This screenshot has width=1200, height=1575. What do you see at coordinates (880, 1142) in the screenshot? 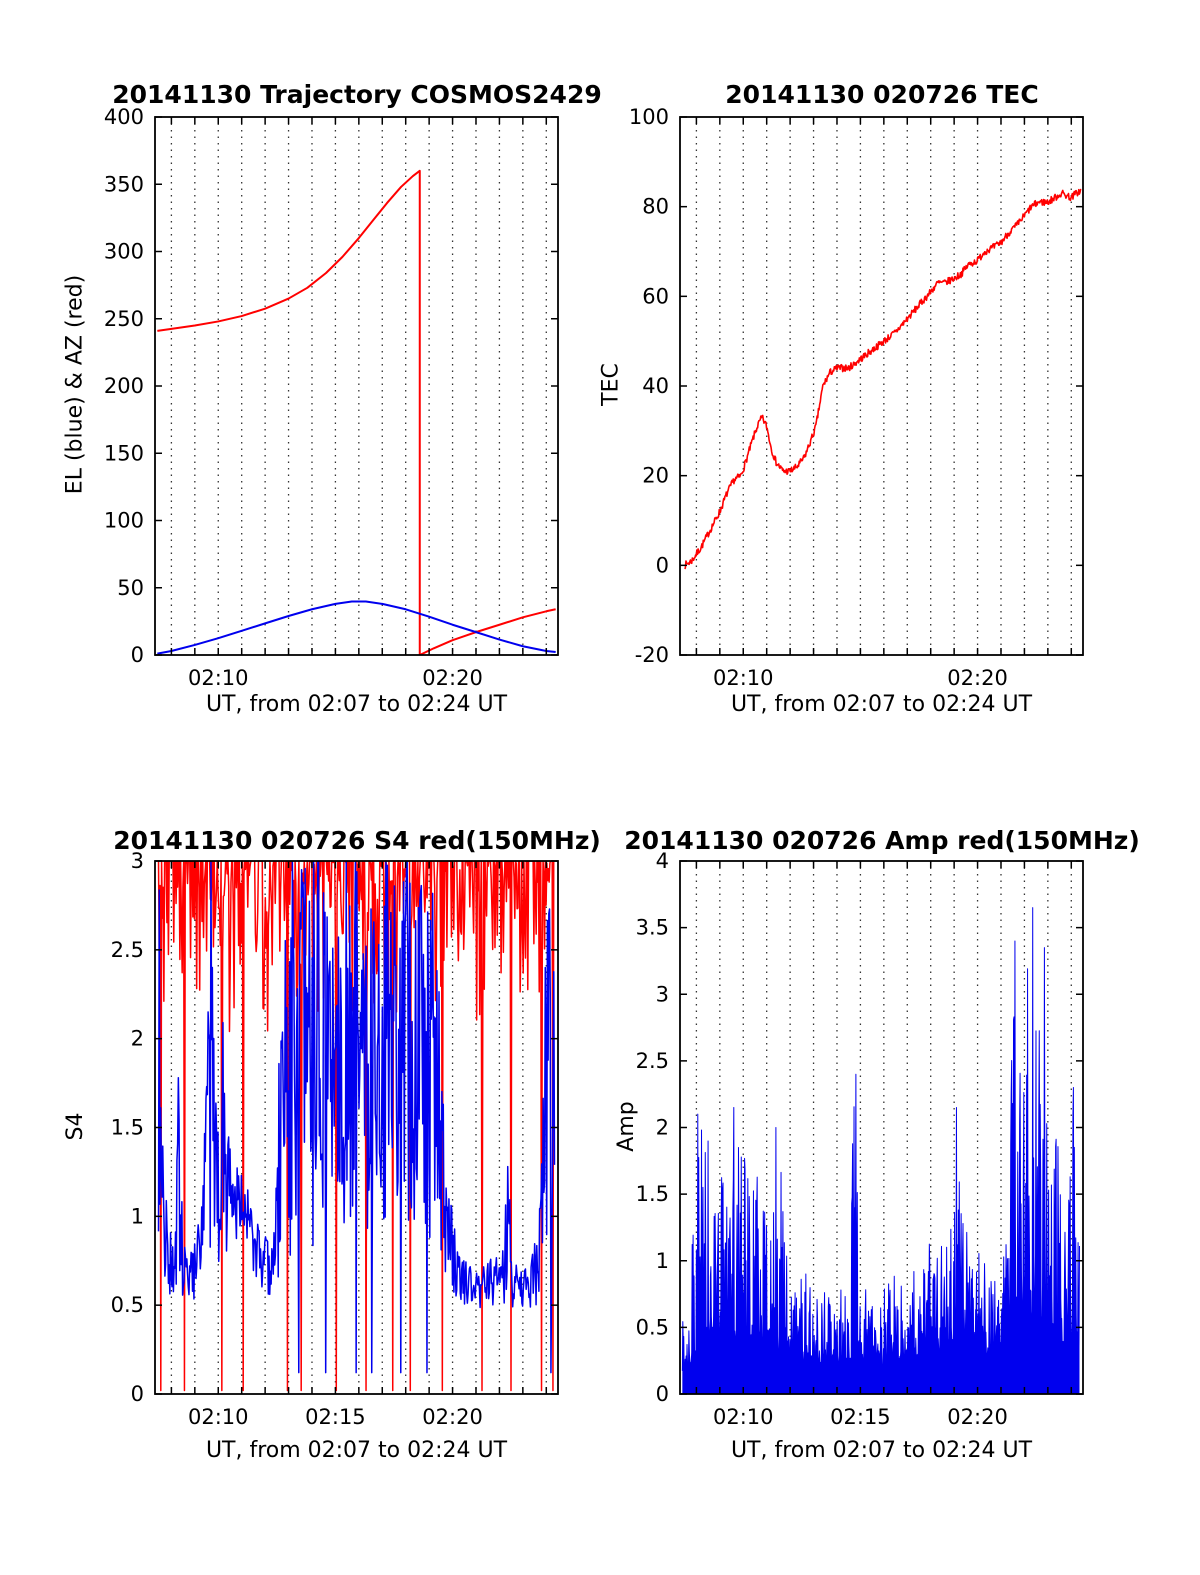
I see `series-Amp-150MHz` at bounding box center [880, 1142].